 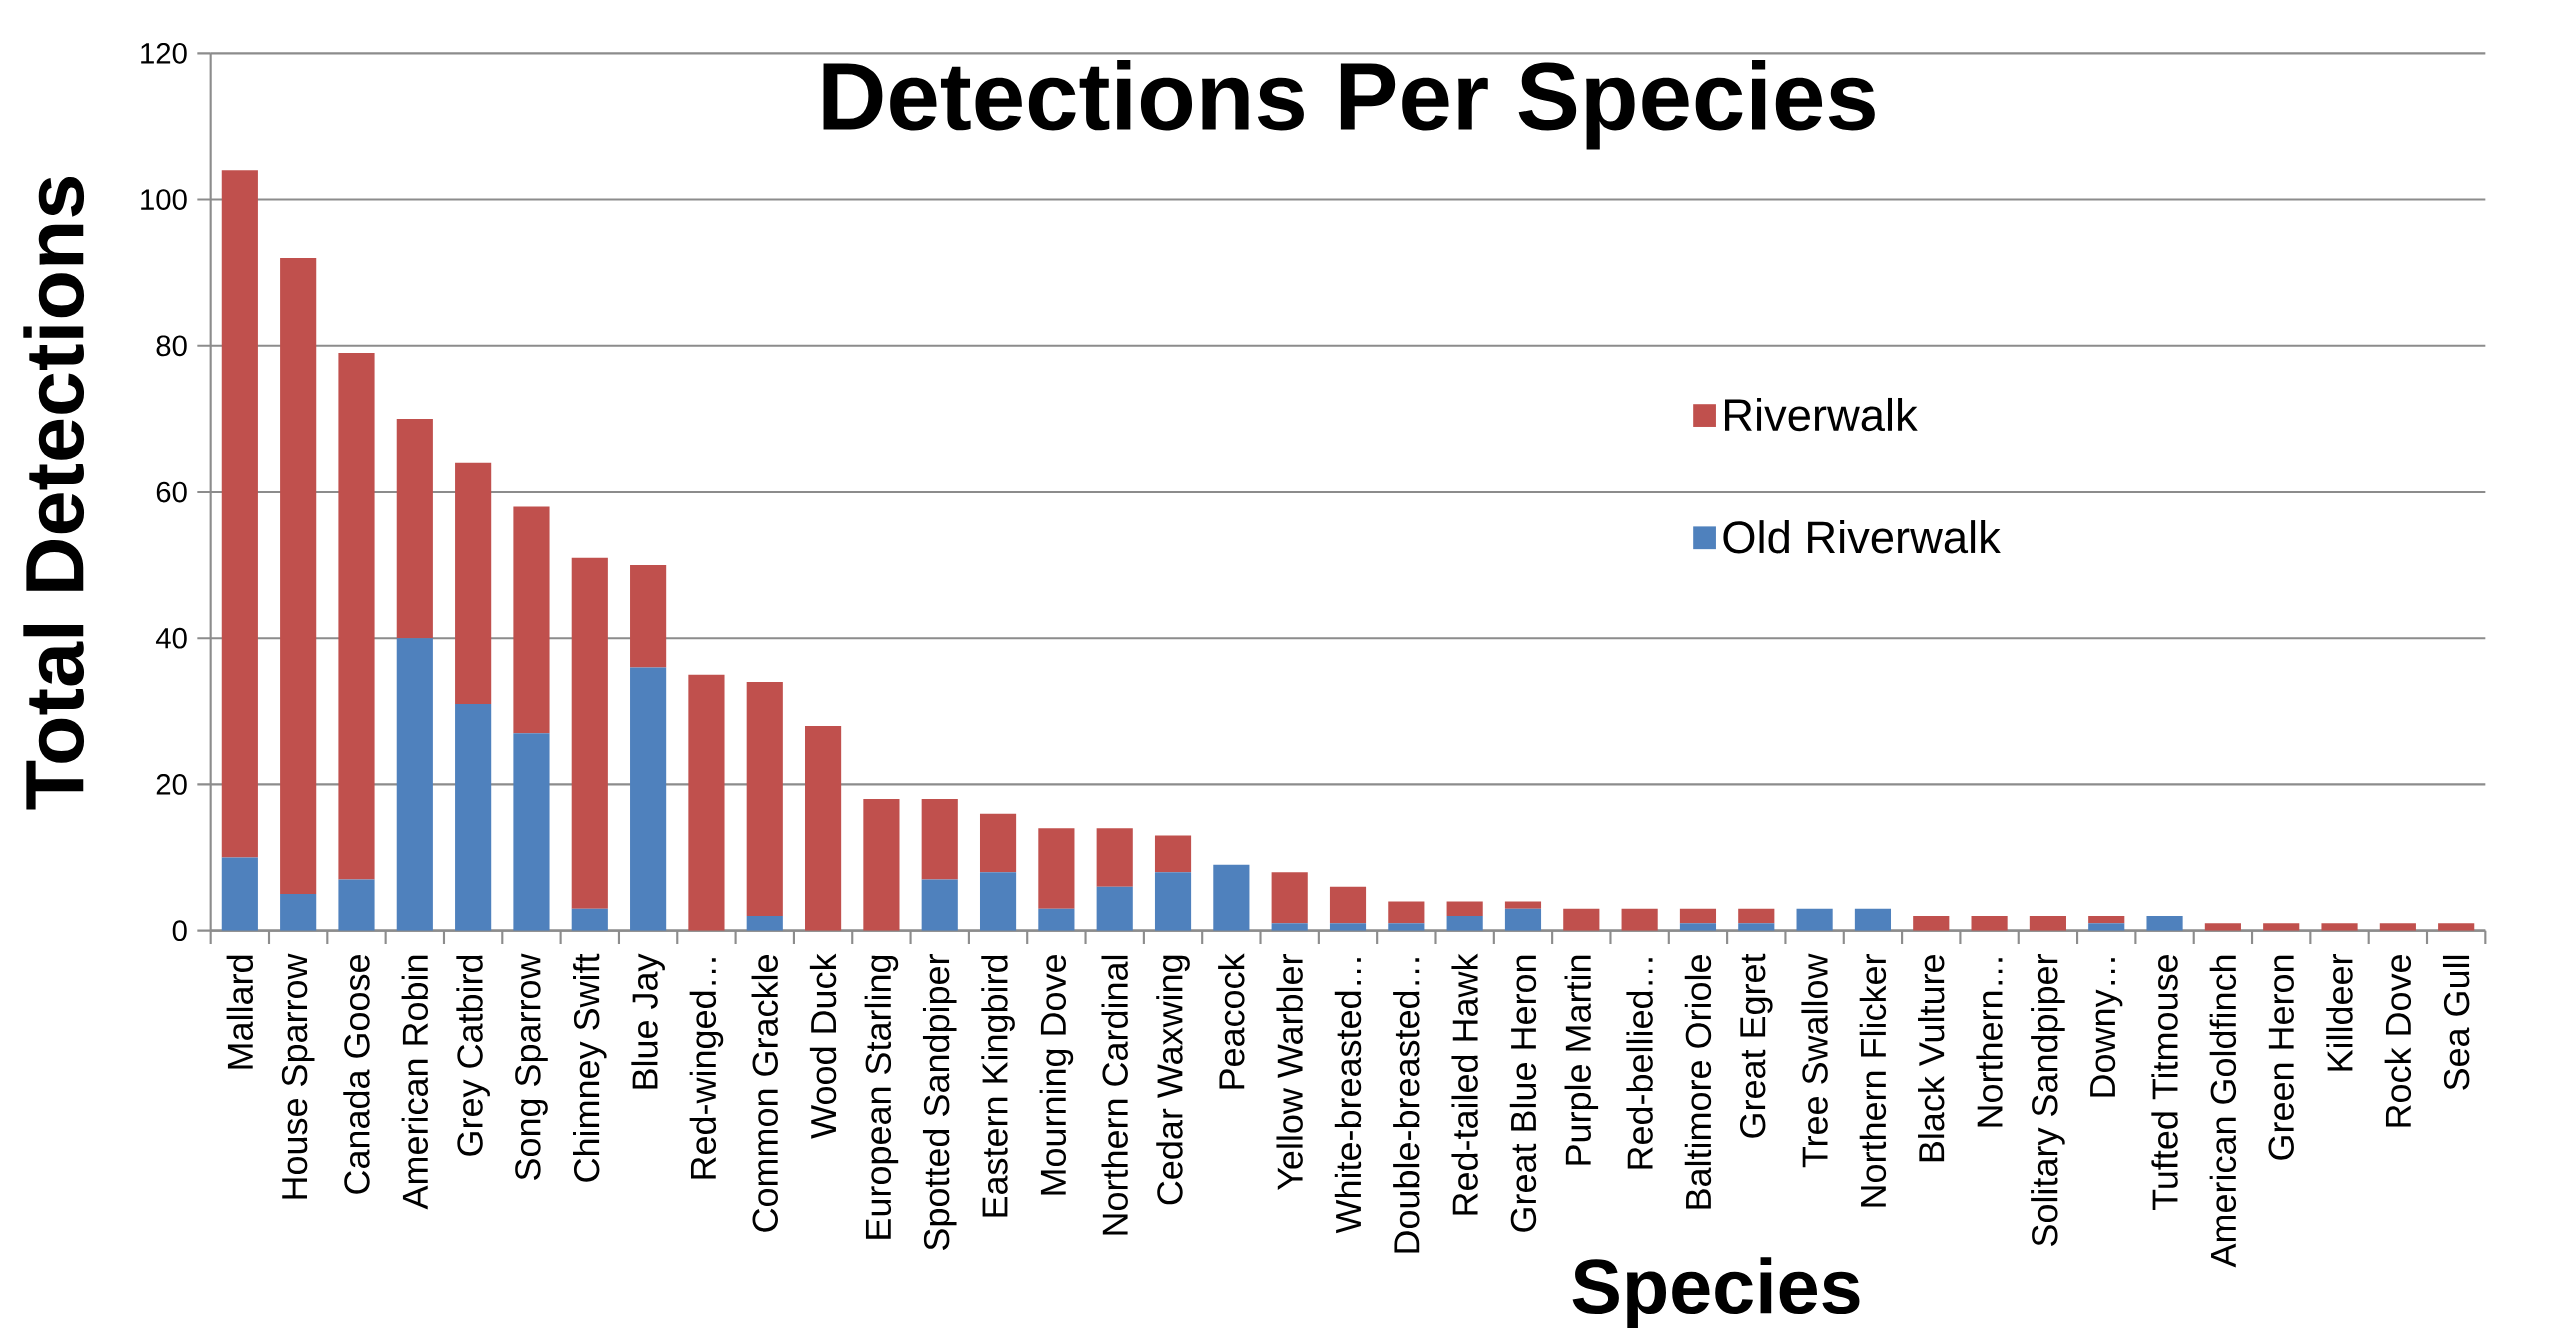 What do you see at coordinates (764, 1093) in the screenshot?
I see `x-tick-label: Common Grackle` at bounding box center [764, 1093].